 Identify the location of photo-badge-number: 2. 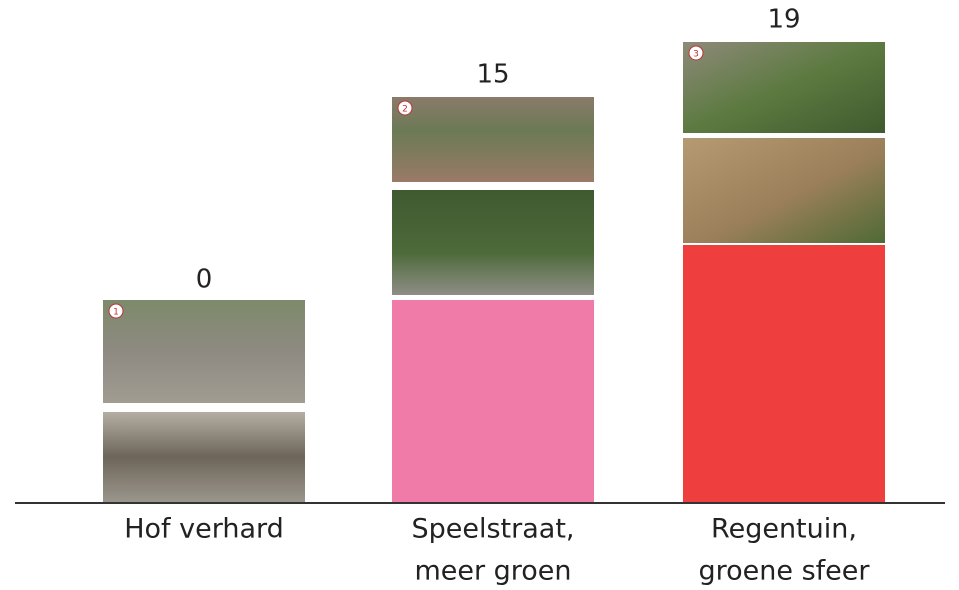
(405, 110).